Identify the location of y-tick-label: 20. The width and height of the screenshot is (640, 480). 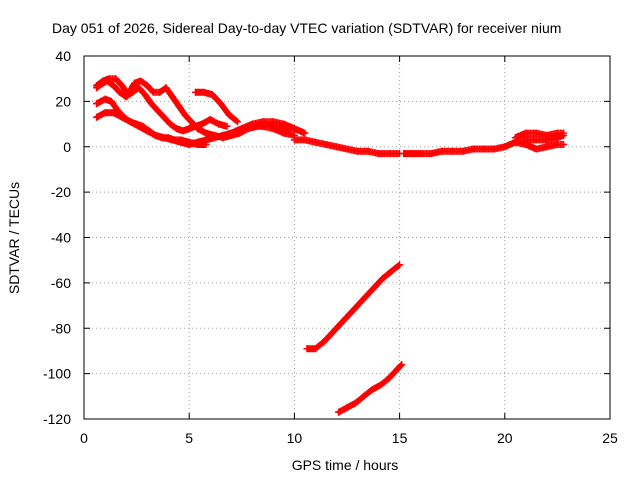
(63, 101).